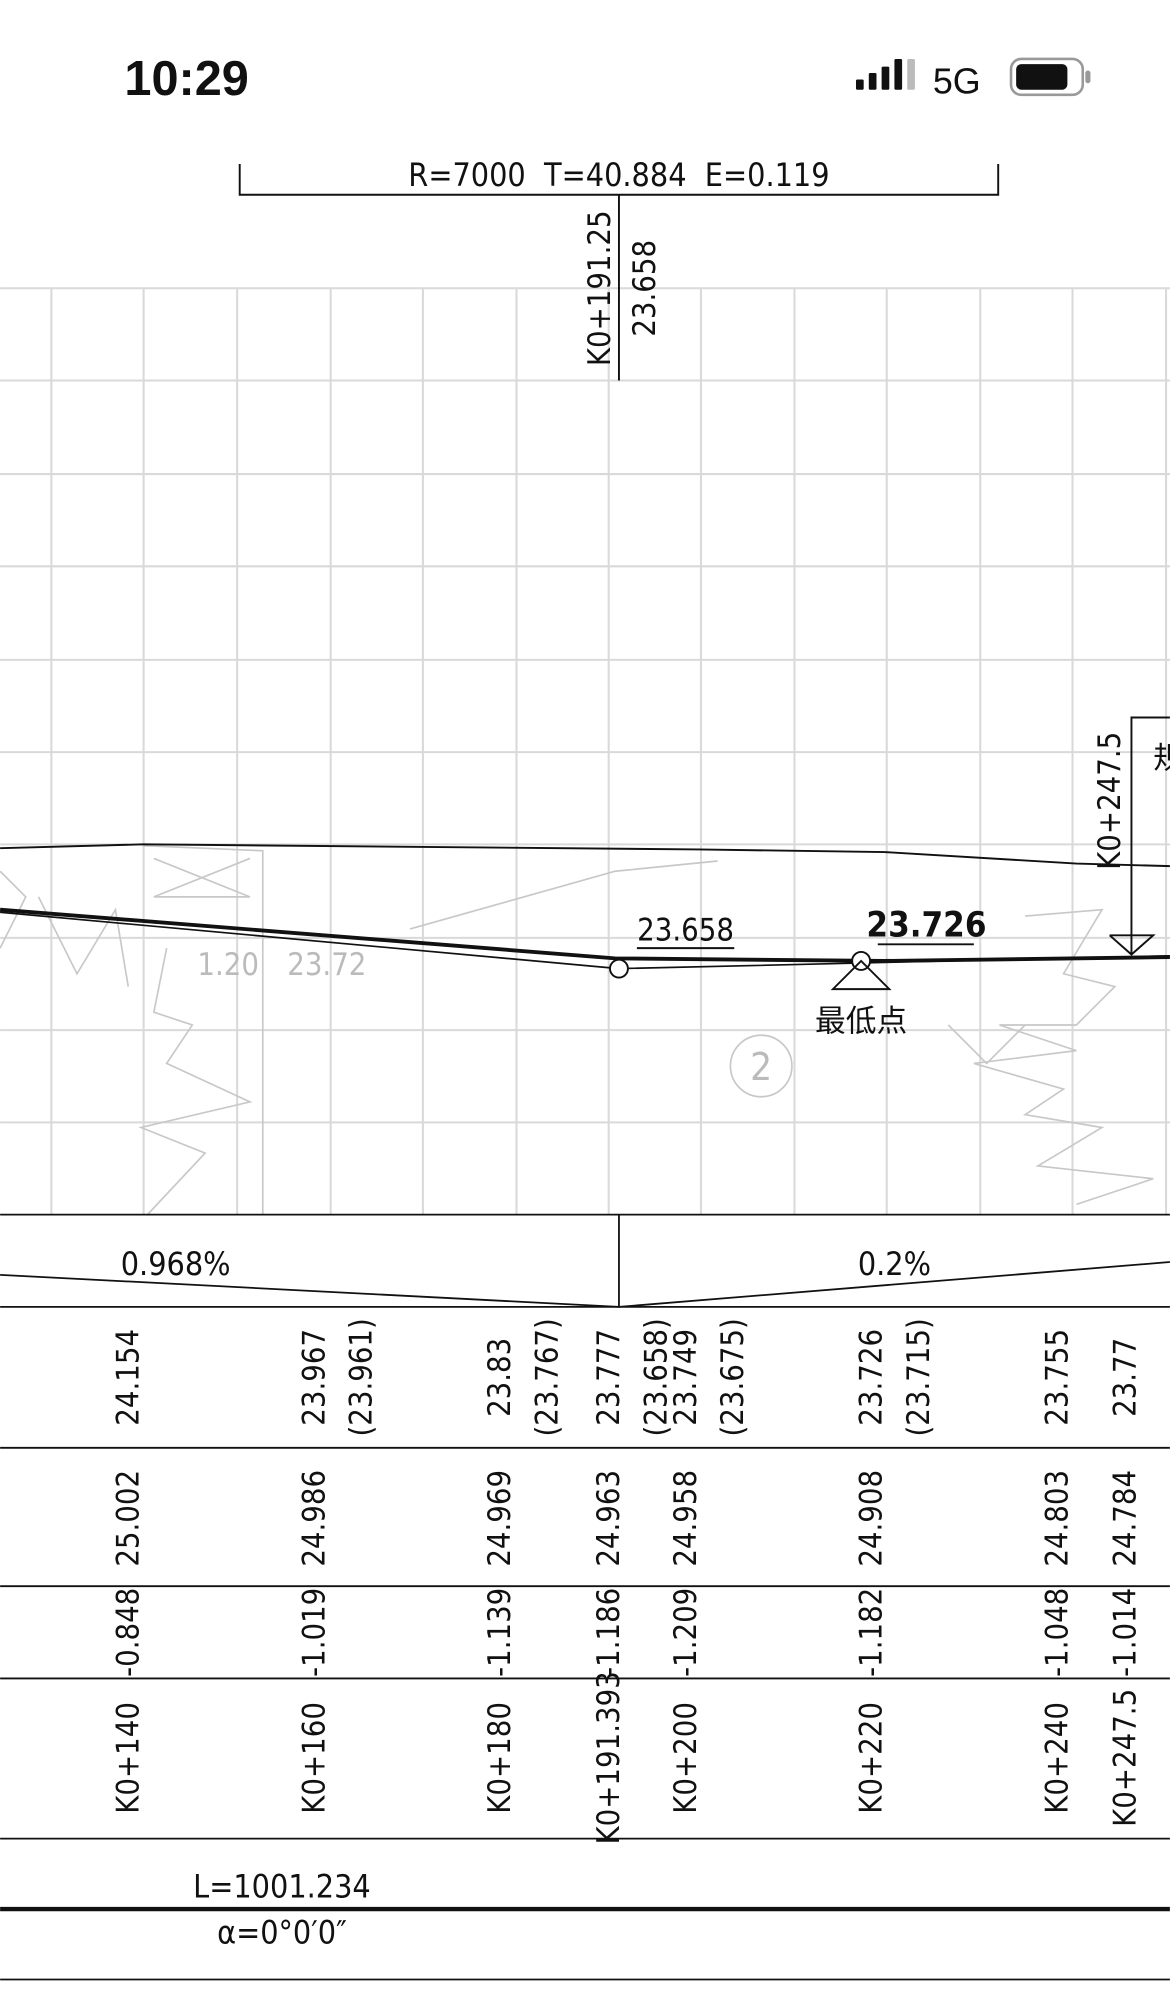 This screenshot has width=1170, height=2009. I want to click on elevation-difference: -1.139, so click(500, 1632).